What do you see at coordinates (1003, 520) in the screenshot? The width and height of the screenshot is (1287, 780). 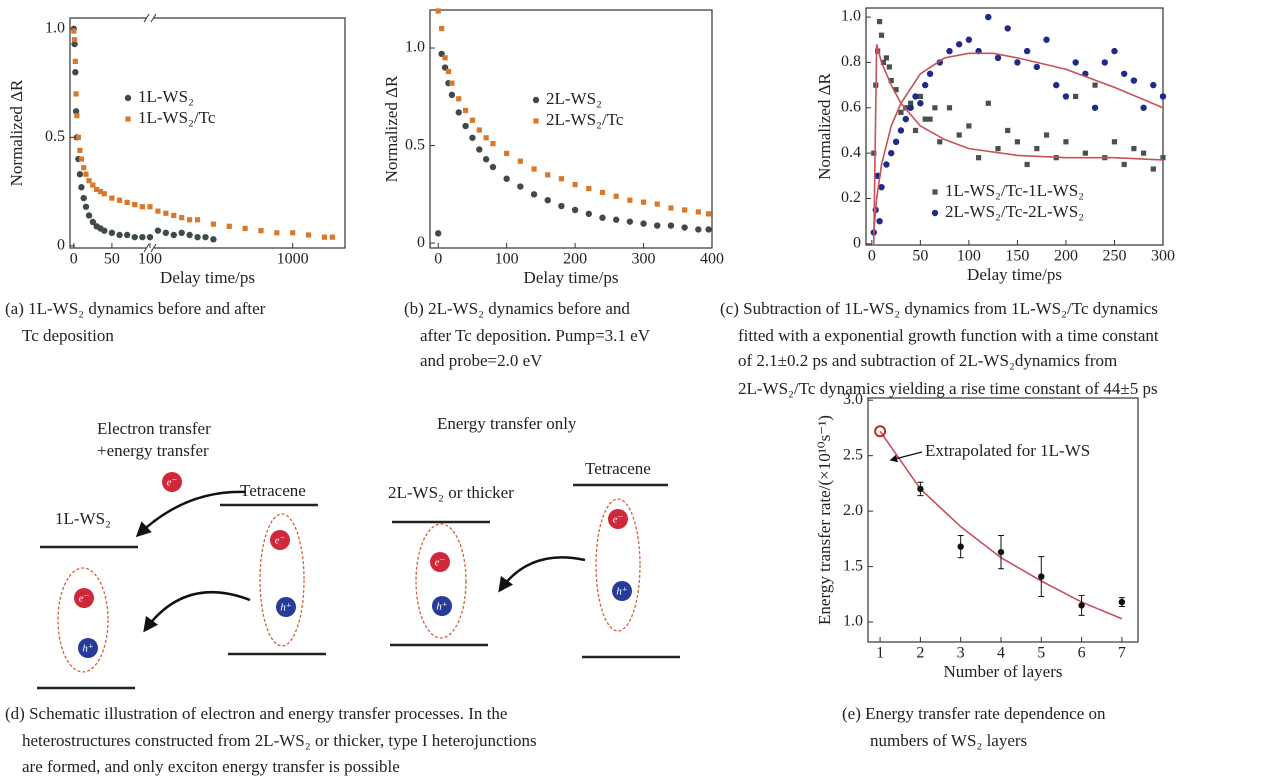 I see `plot-frame` at bounding box center [1003, 520].